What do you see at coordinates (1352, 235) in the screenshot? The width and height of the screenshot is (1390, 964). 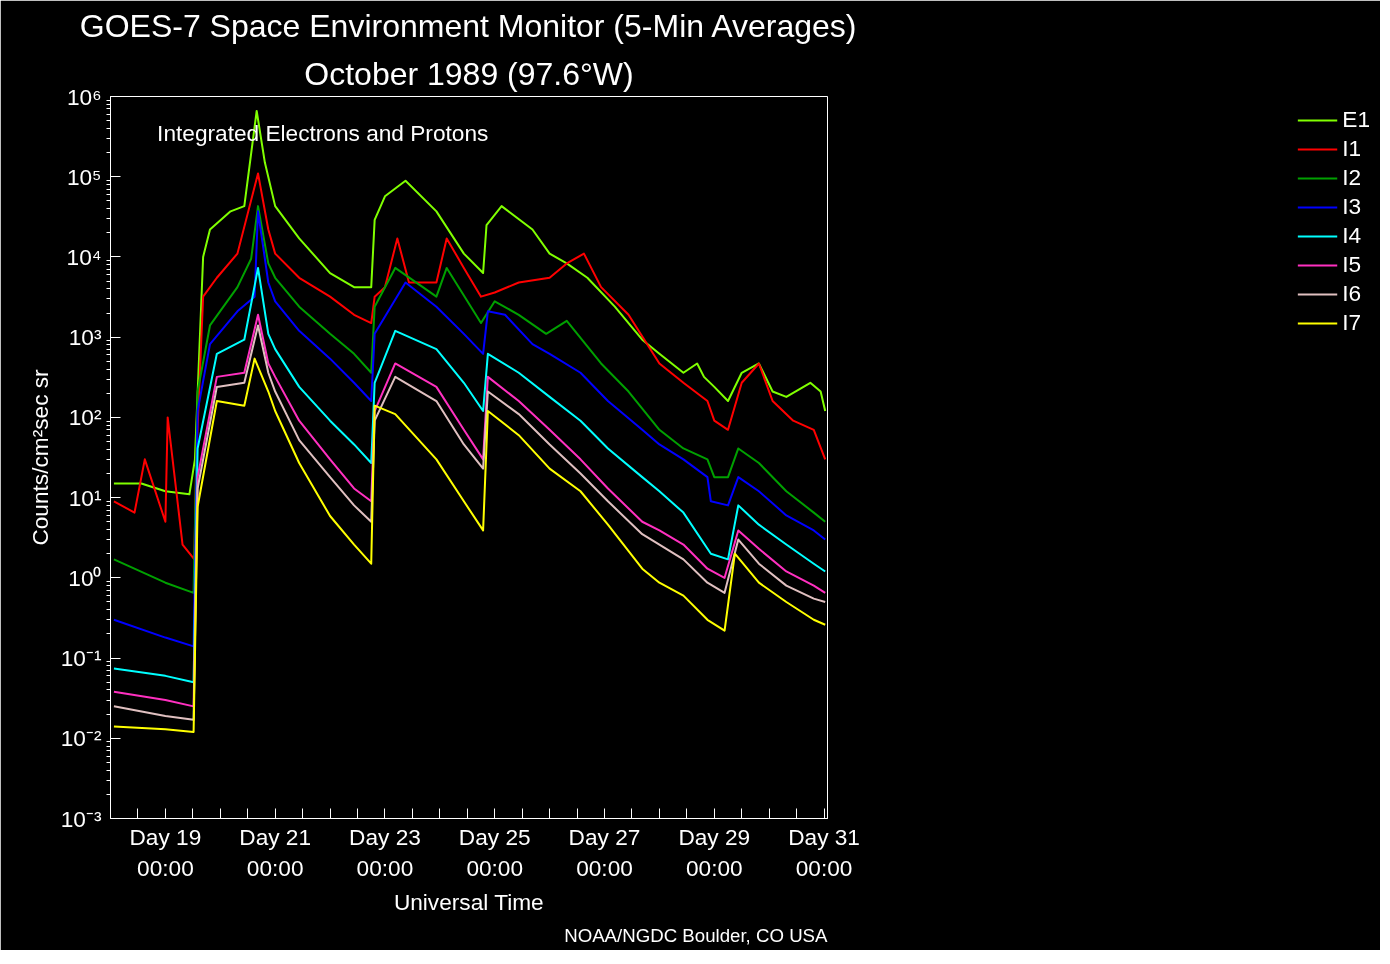 I see `legend-label: I4` at bounding box center [1352, 235].